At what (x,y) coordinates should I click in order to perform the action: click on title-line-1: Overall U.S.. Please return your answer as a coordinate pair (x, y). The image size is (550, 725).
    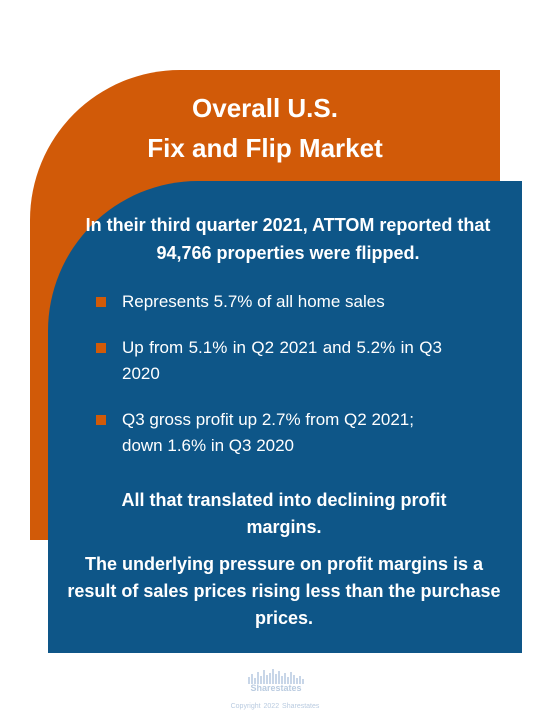
    Looking at the image, I should click on (265, 108).